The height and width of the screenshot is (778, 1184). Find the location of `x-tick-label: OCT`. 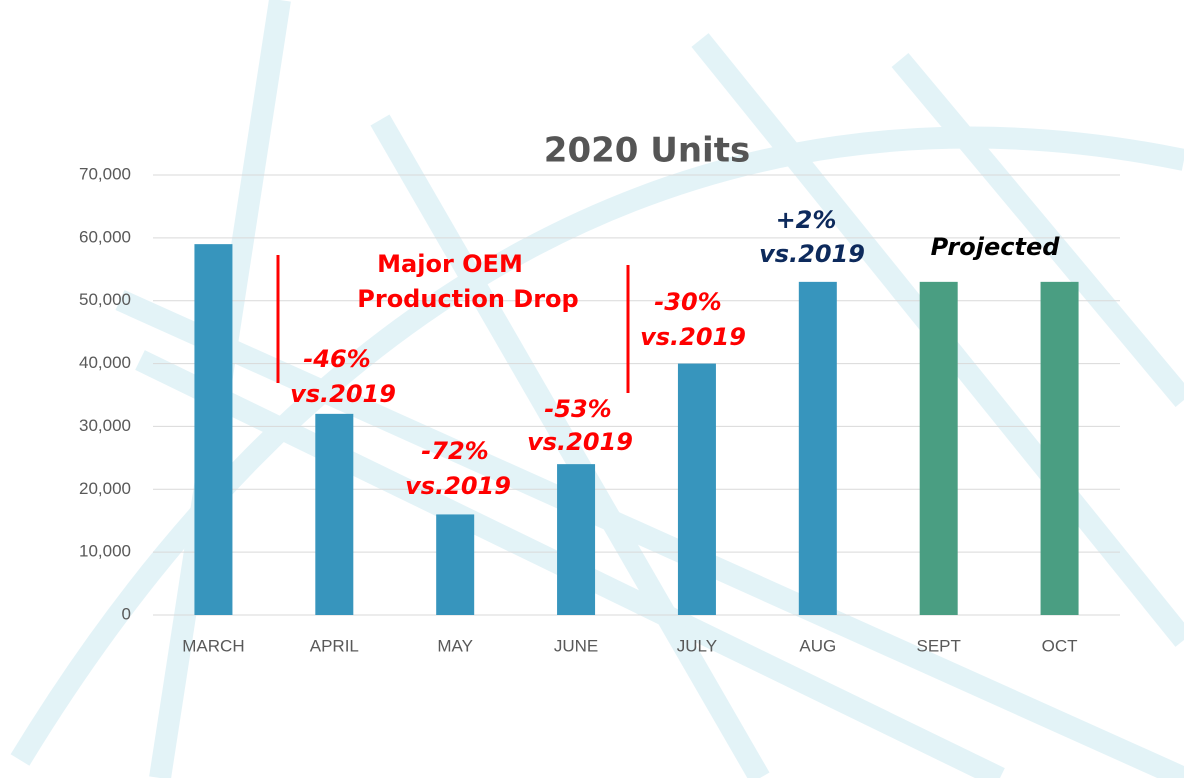

x-tick-label: OCT is located at coordinates (1060, 645).